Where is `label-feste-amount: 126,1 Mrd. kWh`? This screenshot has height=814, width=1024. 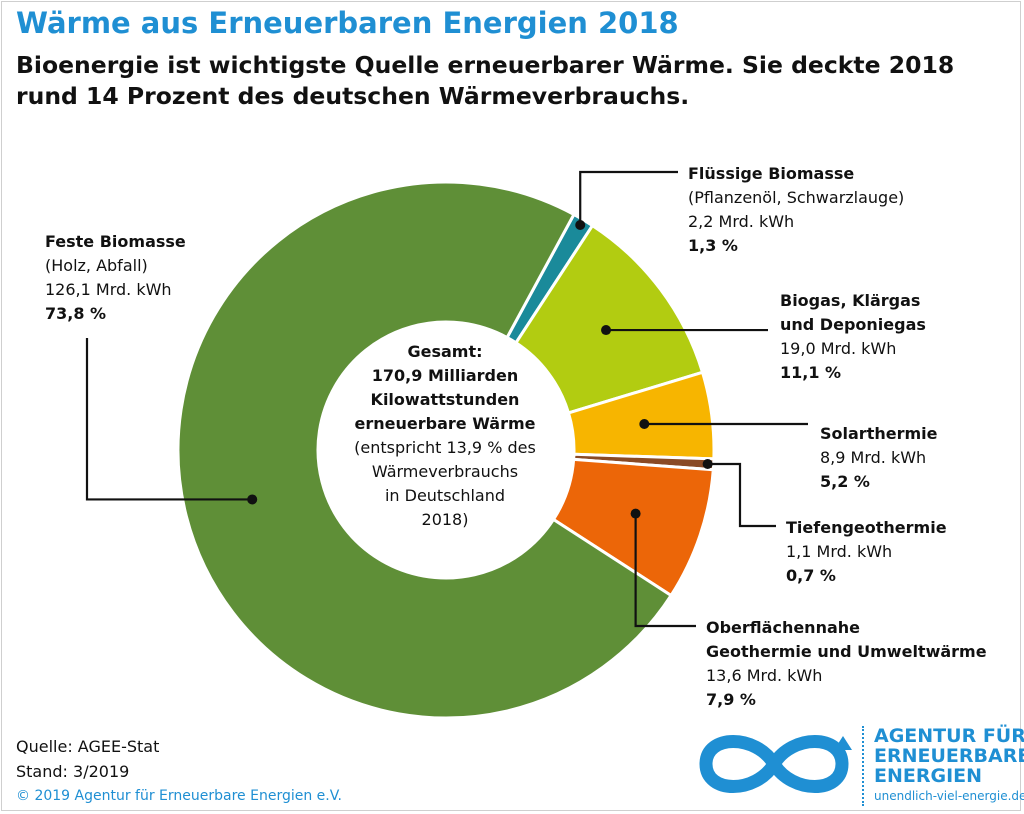 label-feste-amount: 126,1 Mrd. kWh is located at coordinates (108, 289).